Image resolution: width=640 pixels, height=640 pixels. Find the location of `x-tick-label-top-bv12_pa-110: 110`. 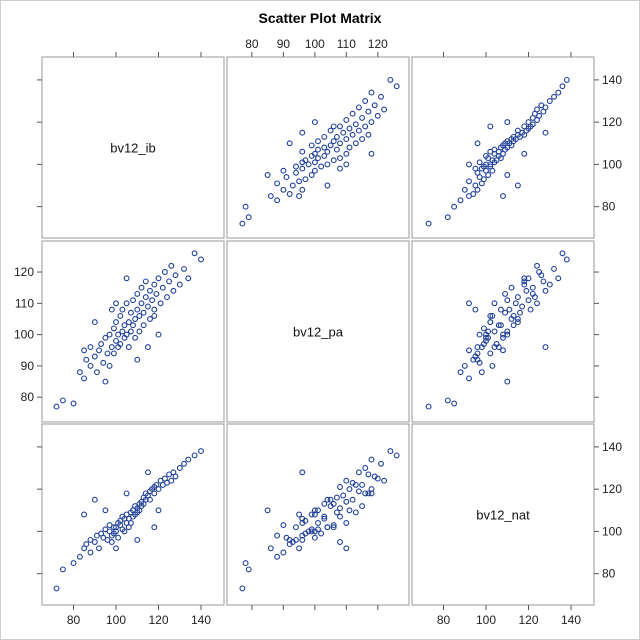

x-tick-label-top-bv12_pa-110: 110 is located at coordinates (346, 44).